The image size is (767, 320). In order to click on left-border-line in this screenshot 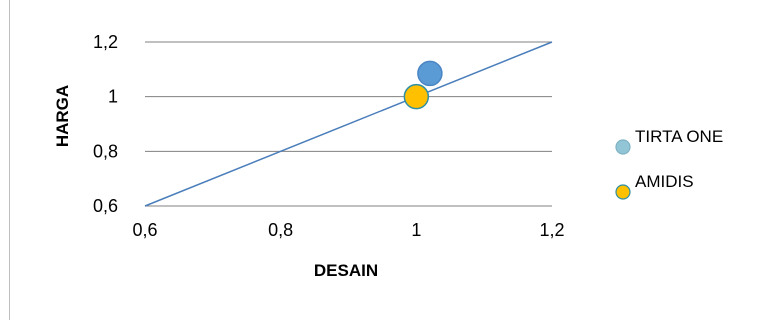, I will do `click(9, 160)`.